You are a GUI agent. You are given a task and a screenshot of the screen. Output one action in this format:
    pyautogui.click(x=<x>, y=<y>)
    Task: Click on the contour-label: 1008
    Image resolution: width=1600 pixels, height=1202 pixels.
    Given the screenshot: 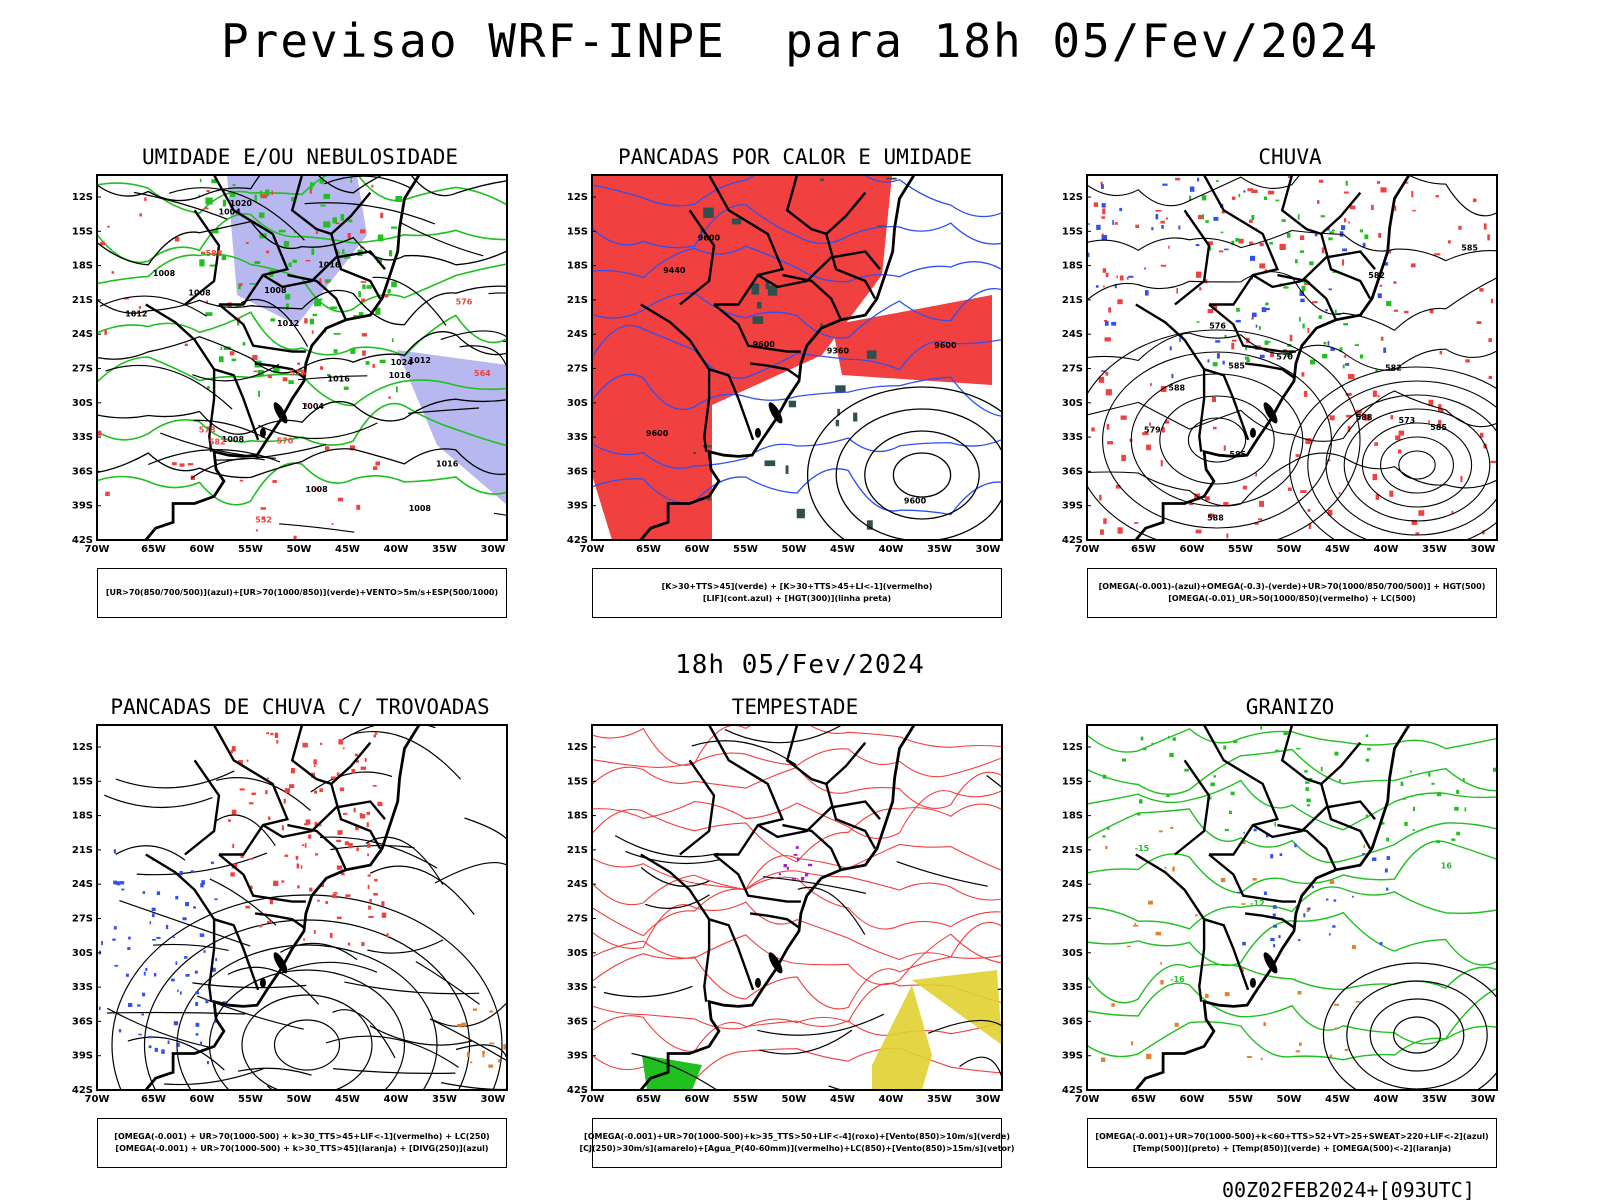 What is the action you would take?
    pyautogui.click(x=420, y=508)
    